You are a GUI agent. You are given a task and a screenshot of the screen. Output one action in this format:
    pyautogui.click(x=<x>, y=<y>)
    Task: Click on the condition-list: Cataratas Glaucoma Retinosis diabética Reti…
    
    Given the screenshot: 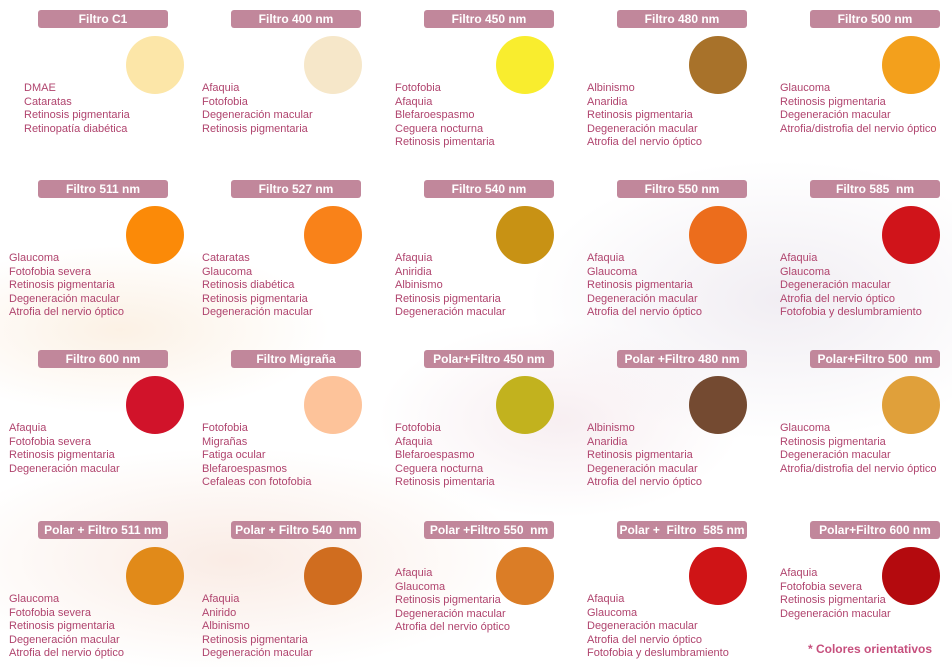 What is the action you would take?
    pyautogui.click(x=257, y=286)
    